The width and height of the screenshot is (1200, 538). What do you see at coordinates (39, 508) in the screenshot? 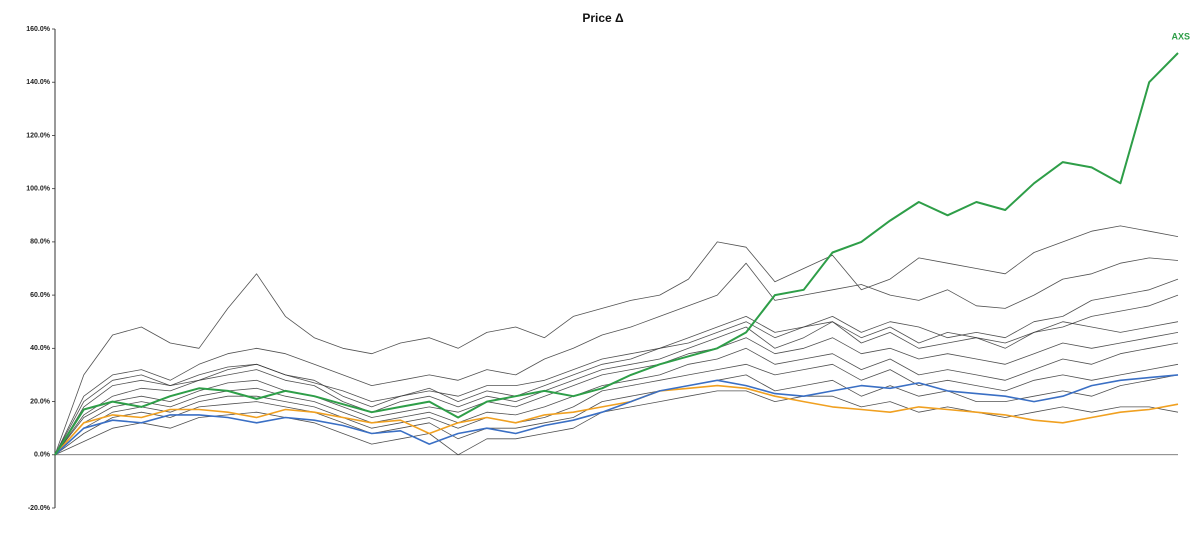
I see `y-tick-label: -20.0%` at bounding box center [39, 508].